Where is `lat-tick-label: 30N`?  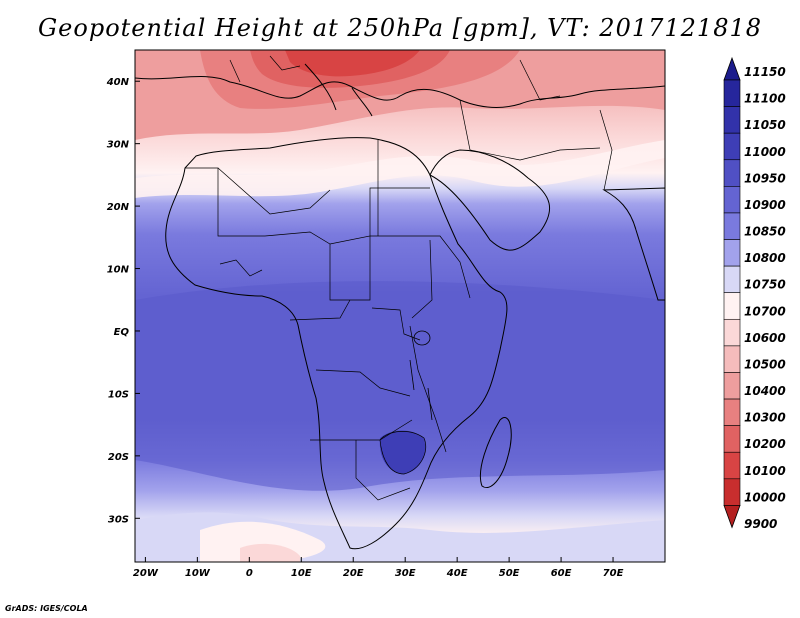
lat-tick-label: 30N is located at coordinates (118, 145).